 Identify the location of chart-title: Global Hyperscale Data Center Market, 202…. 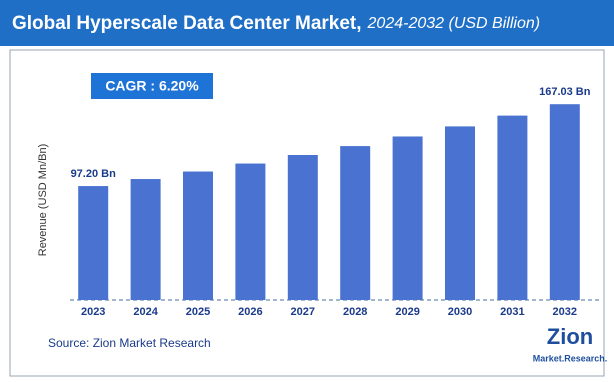
(276, 23).